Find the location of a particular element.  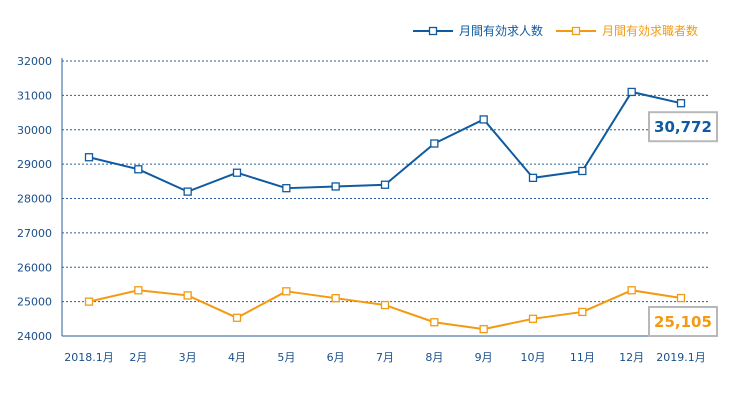

callout-label: 30,772 is located at coordinates (683, 127).